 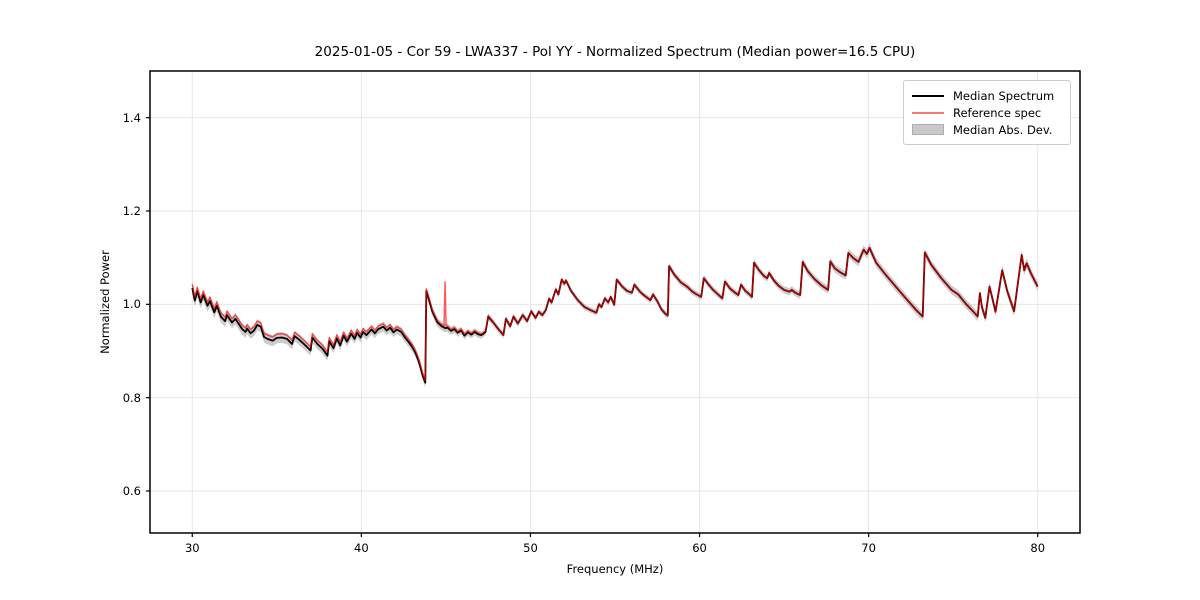 I want to click on x-tick-label: 70, so click(x=868, y=548).